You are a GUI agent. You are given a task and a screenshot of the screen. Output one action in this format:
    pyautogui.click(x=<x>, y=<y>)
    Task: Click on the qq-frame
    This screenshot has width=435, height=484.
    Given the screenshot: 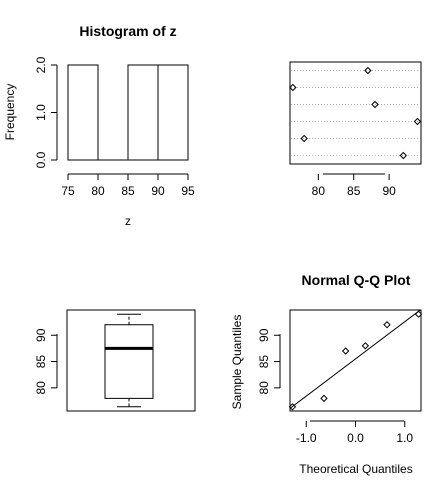 What is the action you would take?
    pyautogui.click(x=355, y=360)
    